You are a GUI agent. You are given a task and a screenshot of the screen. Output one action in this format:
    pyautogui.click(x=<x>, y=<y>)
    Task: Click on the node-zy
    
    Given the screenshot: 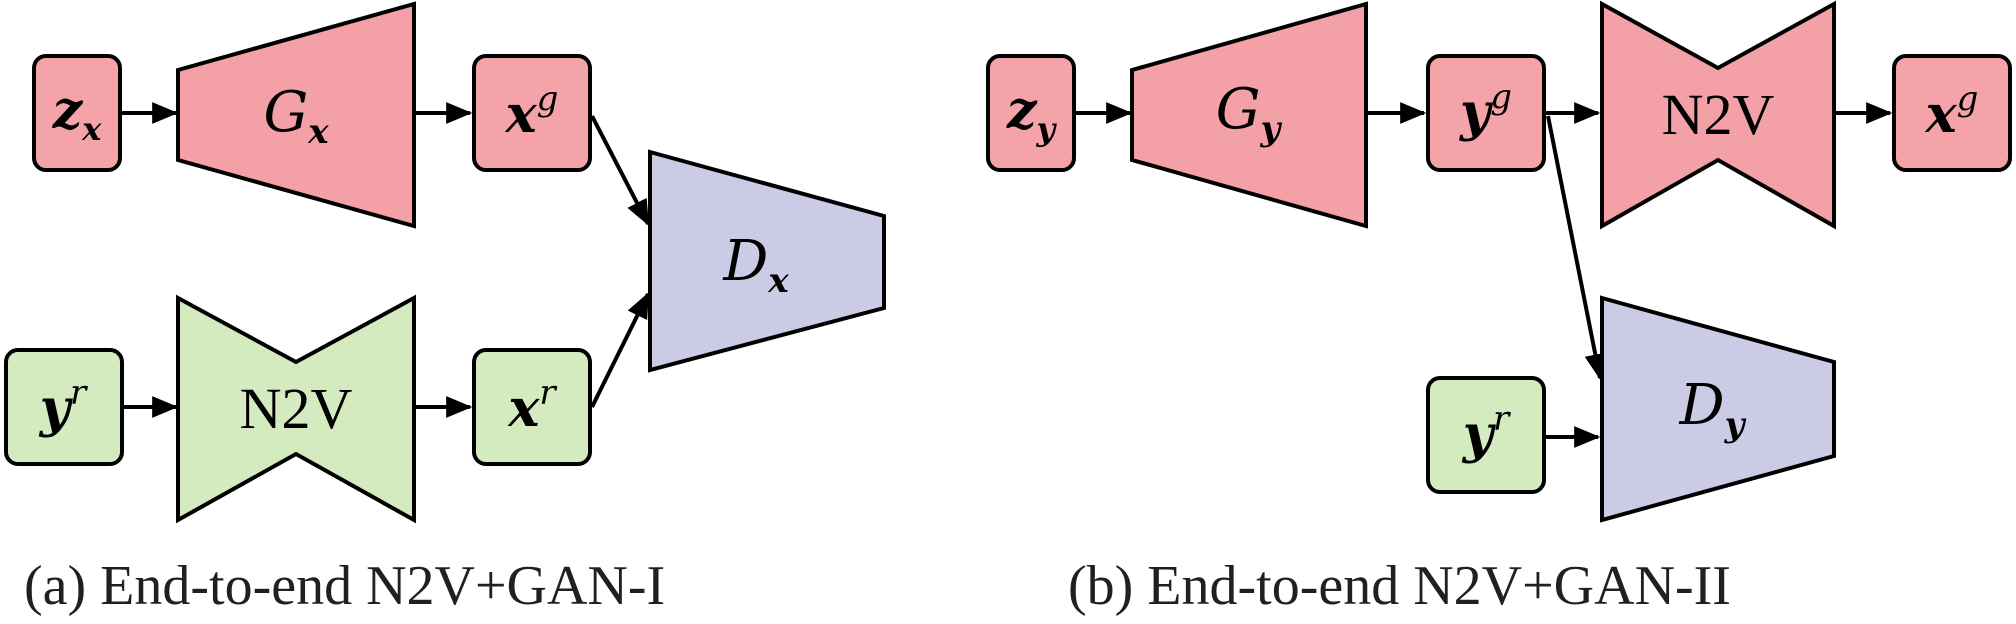 What is the action you would take?
    pyautogui.click(x=1031, y=113)
    